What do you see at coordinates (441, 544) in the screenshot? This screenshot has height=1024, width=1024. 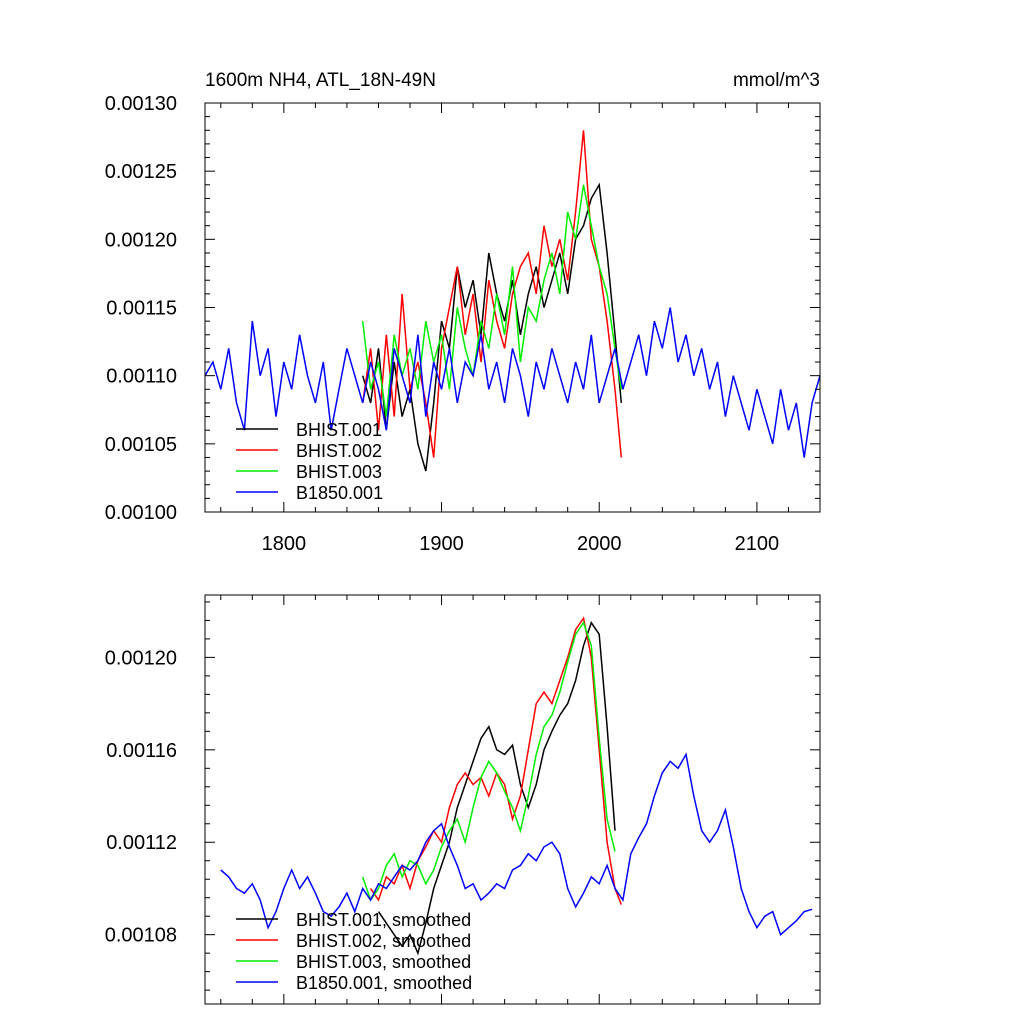 I see `top-x-tick-label: 1900` at bounding box center [441, 544].